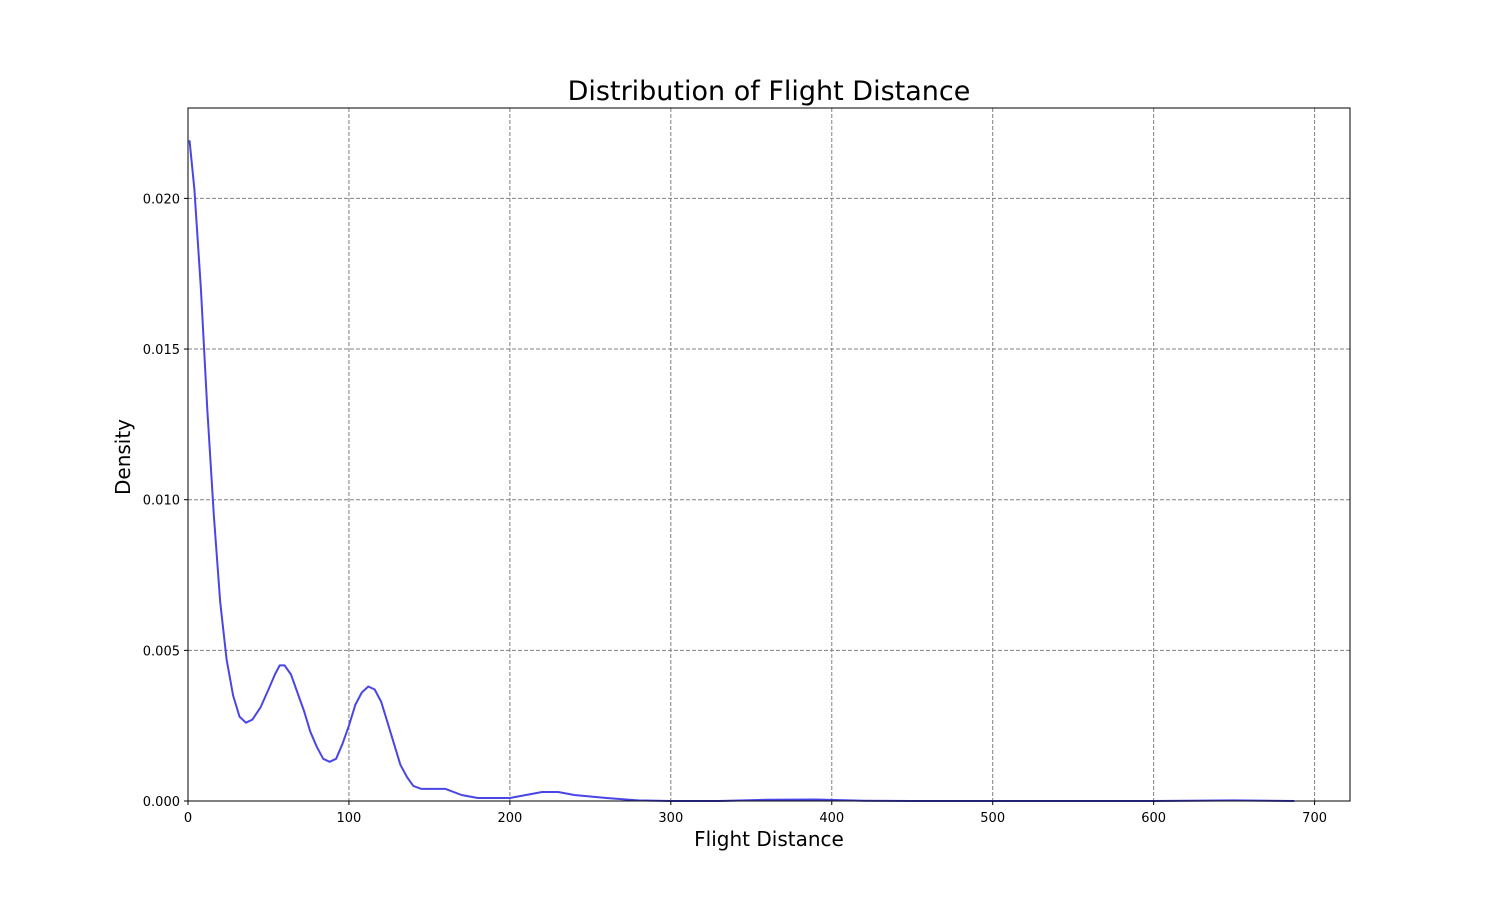  Describe the element at coordinates (188, 818) in the screenshot. I see `x-tick-label: 0` at that location.